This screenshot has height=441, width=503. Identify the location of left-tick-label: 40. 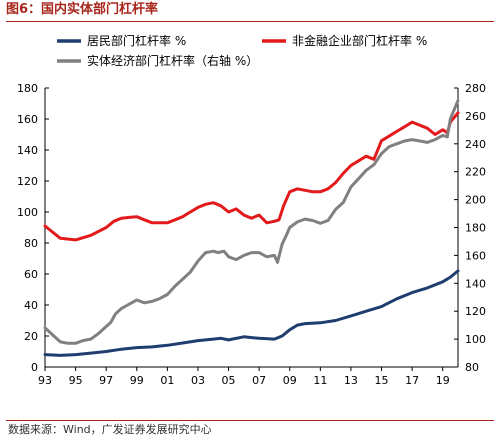
(31, 305).